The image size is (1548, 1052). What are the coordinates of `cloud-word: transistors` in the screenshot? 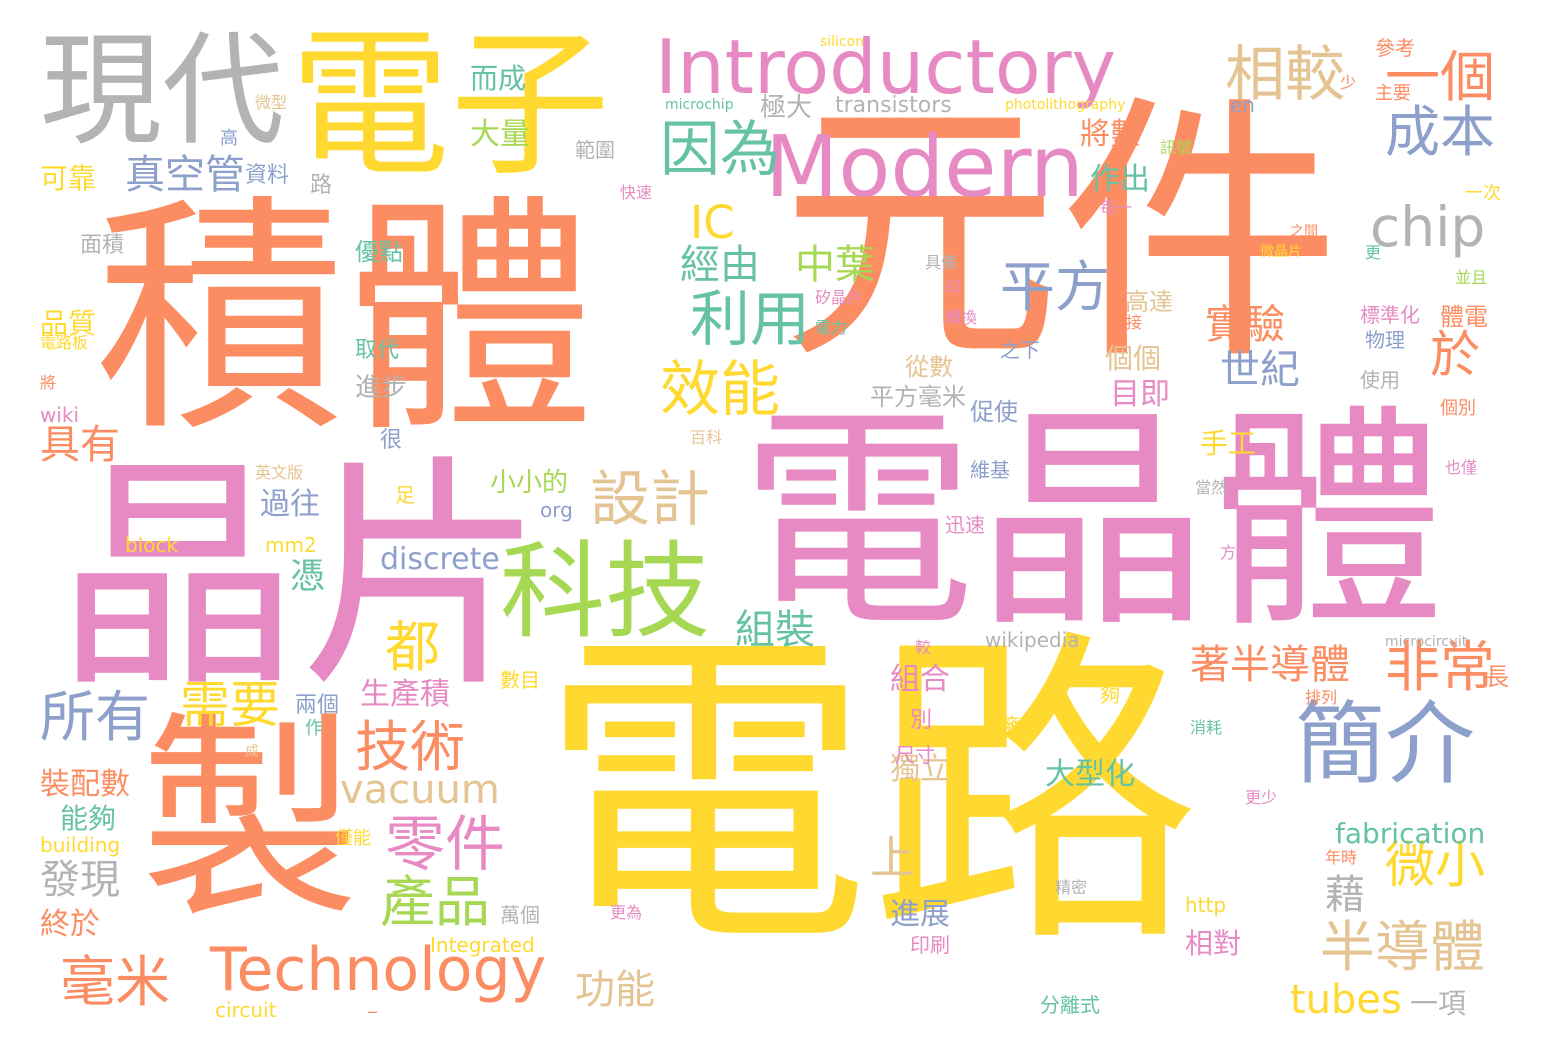 It's located at (893, 106).